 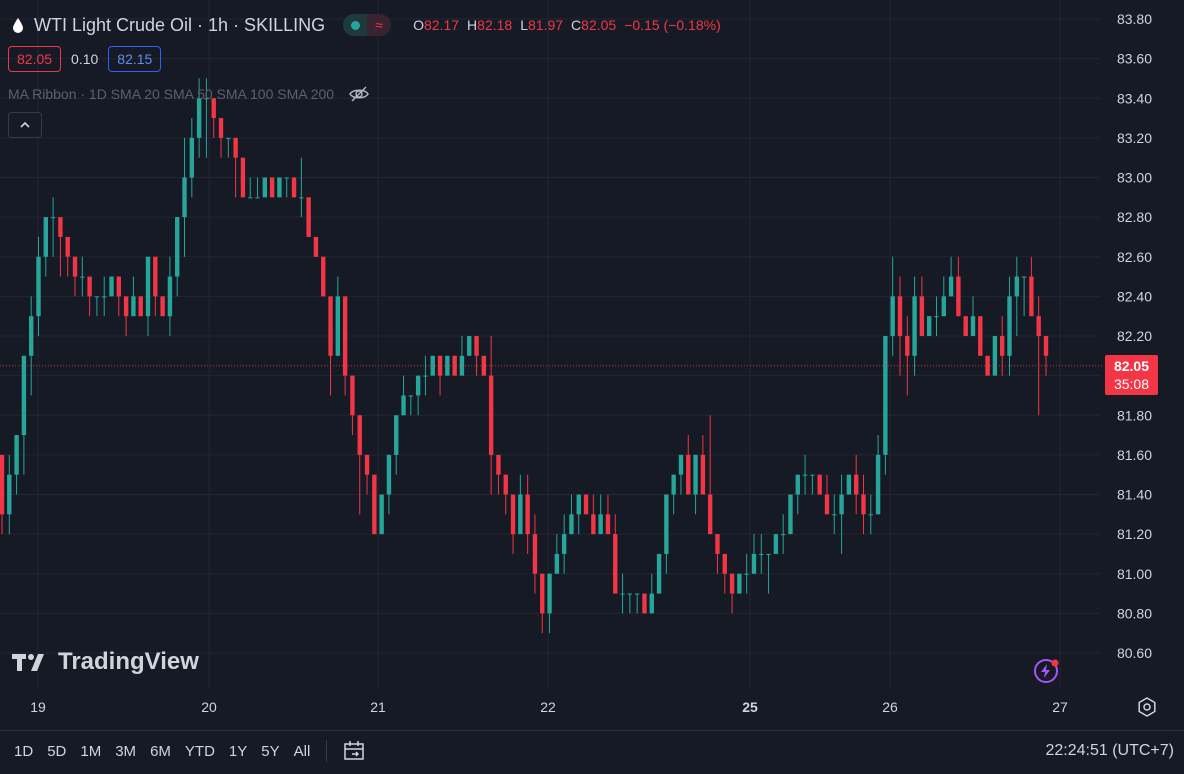 What do you see at coordinates (1134, 98) in the screenshot?
I see `y-tick-label: 83.40` at bounding box center [1134, 98].